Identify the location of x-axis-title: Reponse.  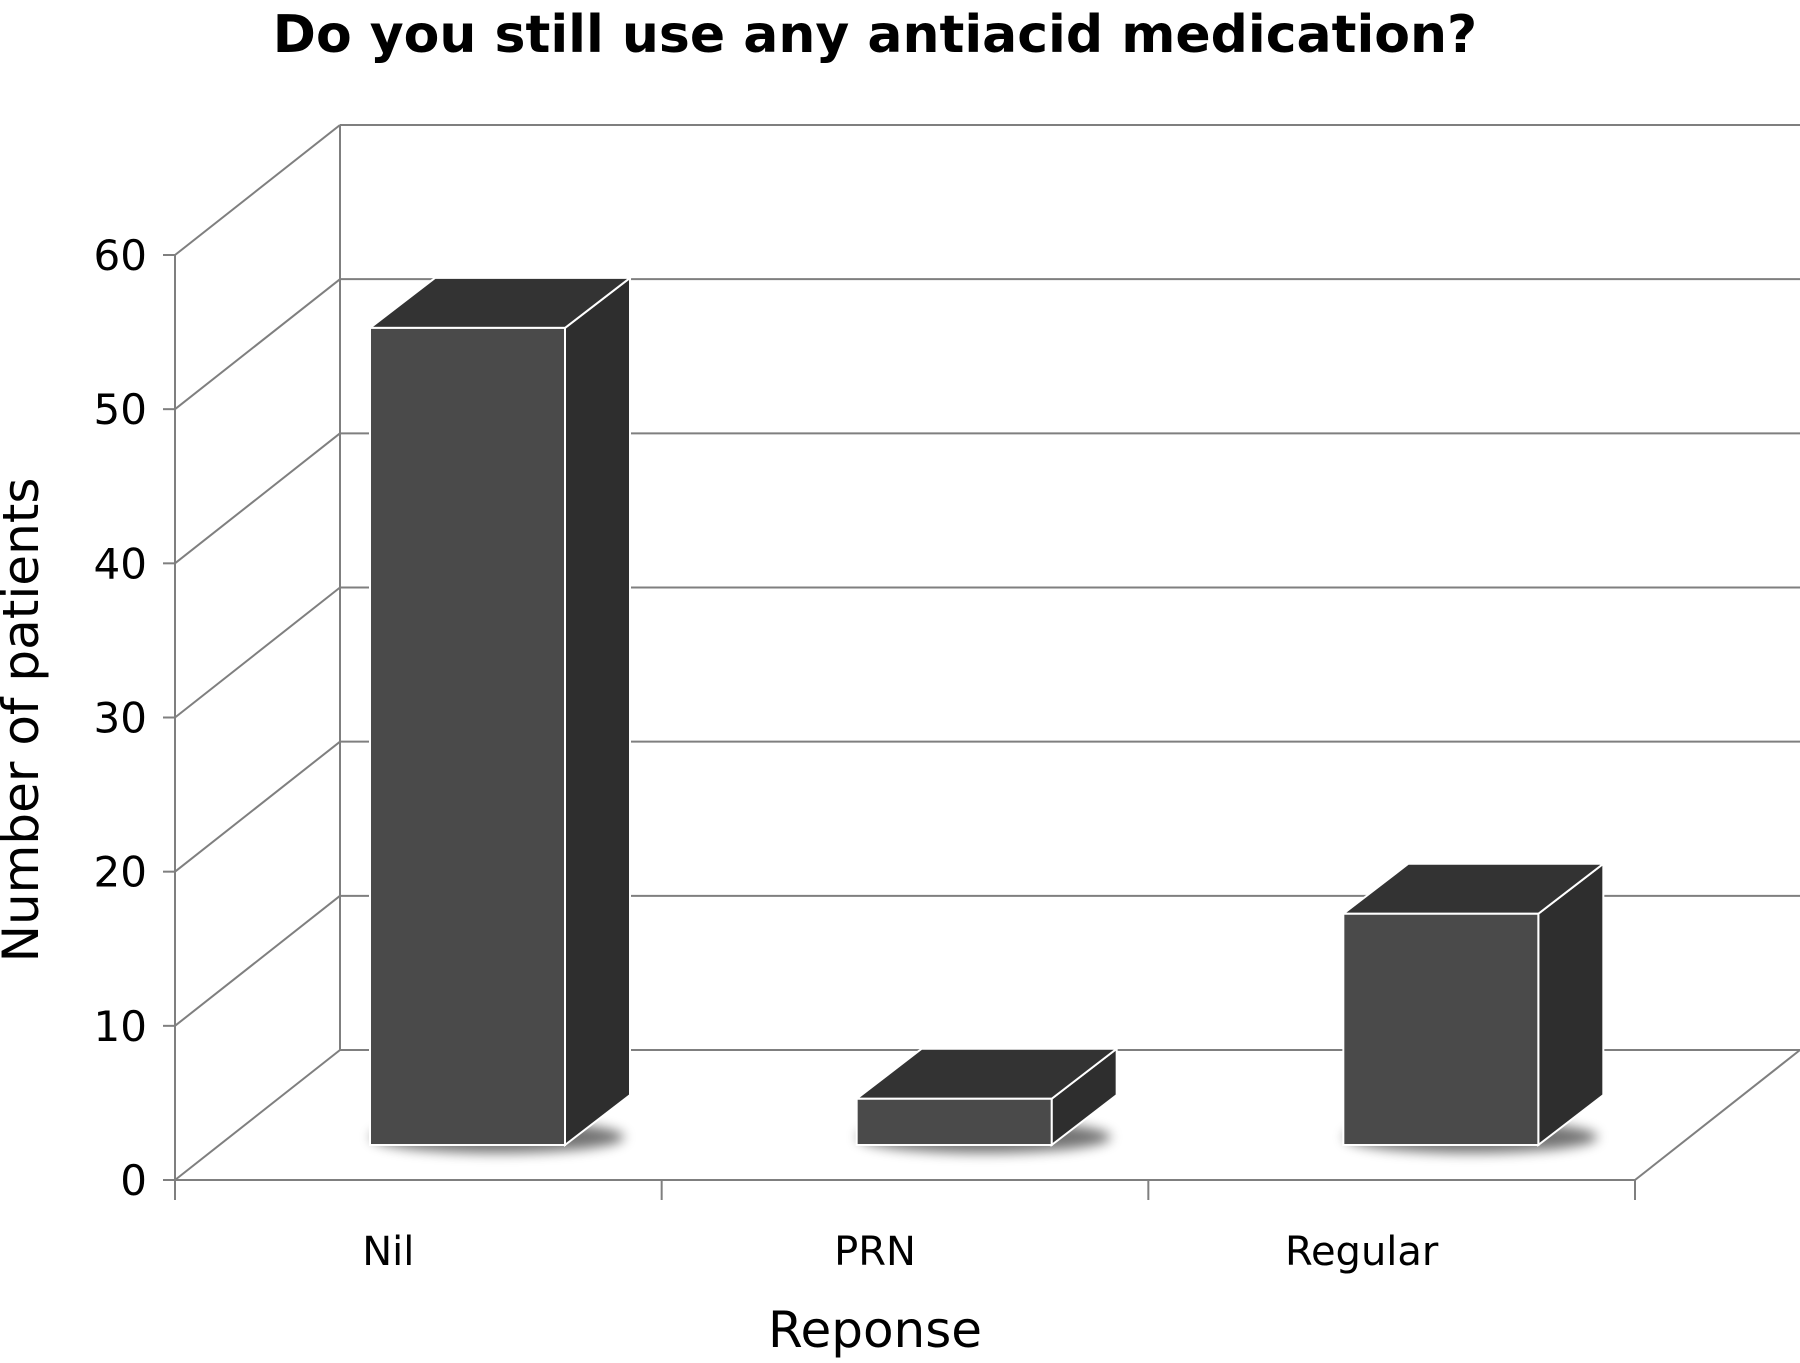
(875, 1330).